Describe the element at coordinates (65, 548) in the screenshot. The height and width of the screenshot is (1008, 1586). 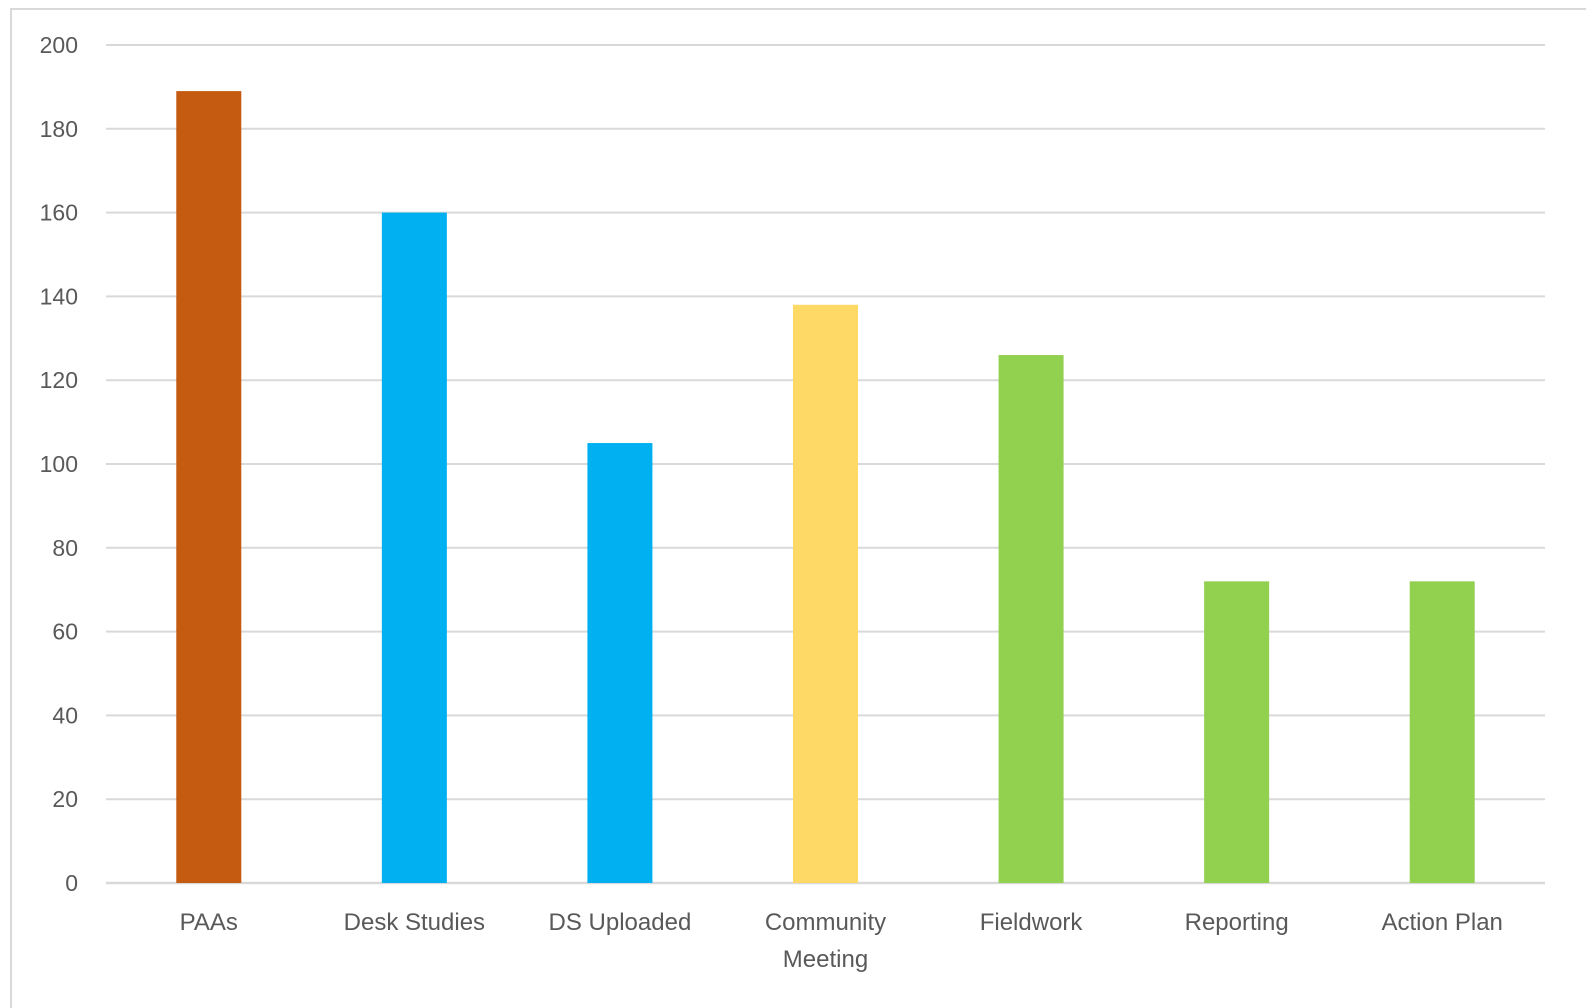
I see `y-tick-label: 80` at that location.